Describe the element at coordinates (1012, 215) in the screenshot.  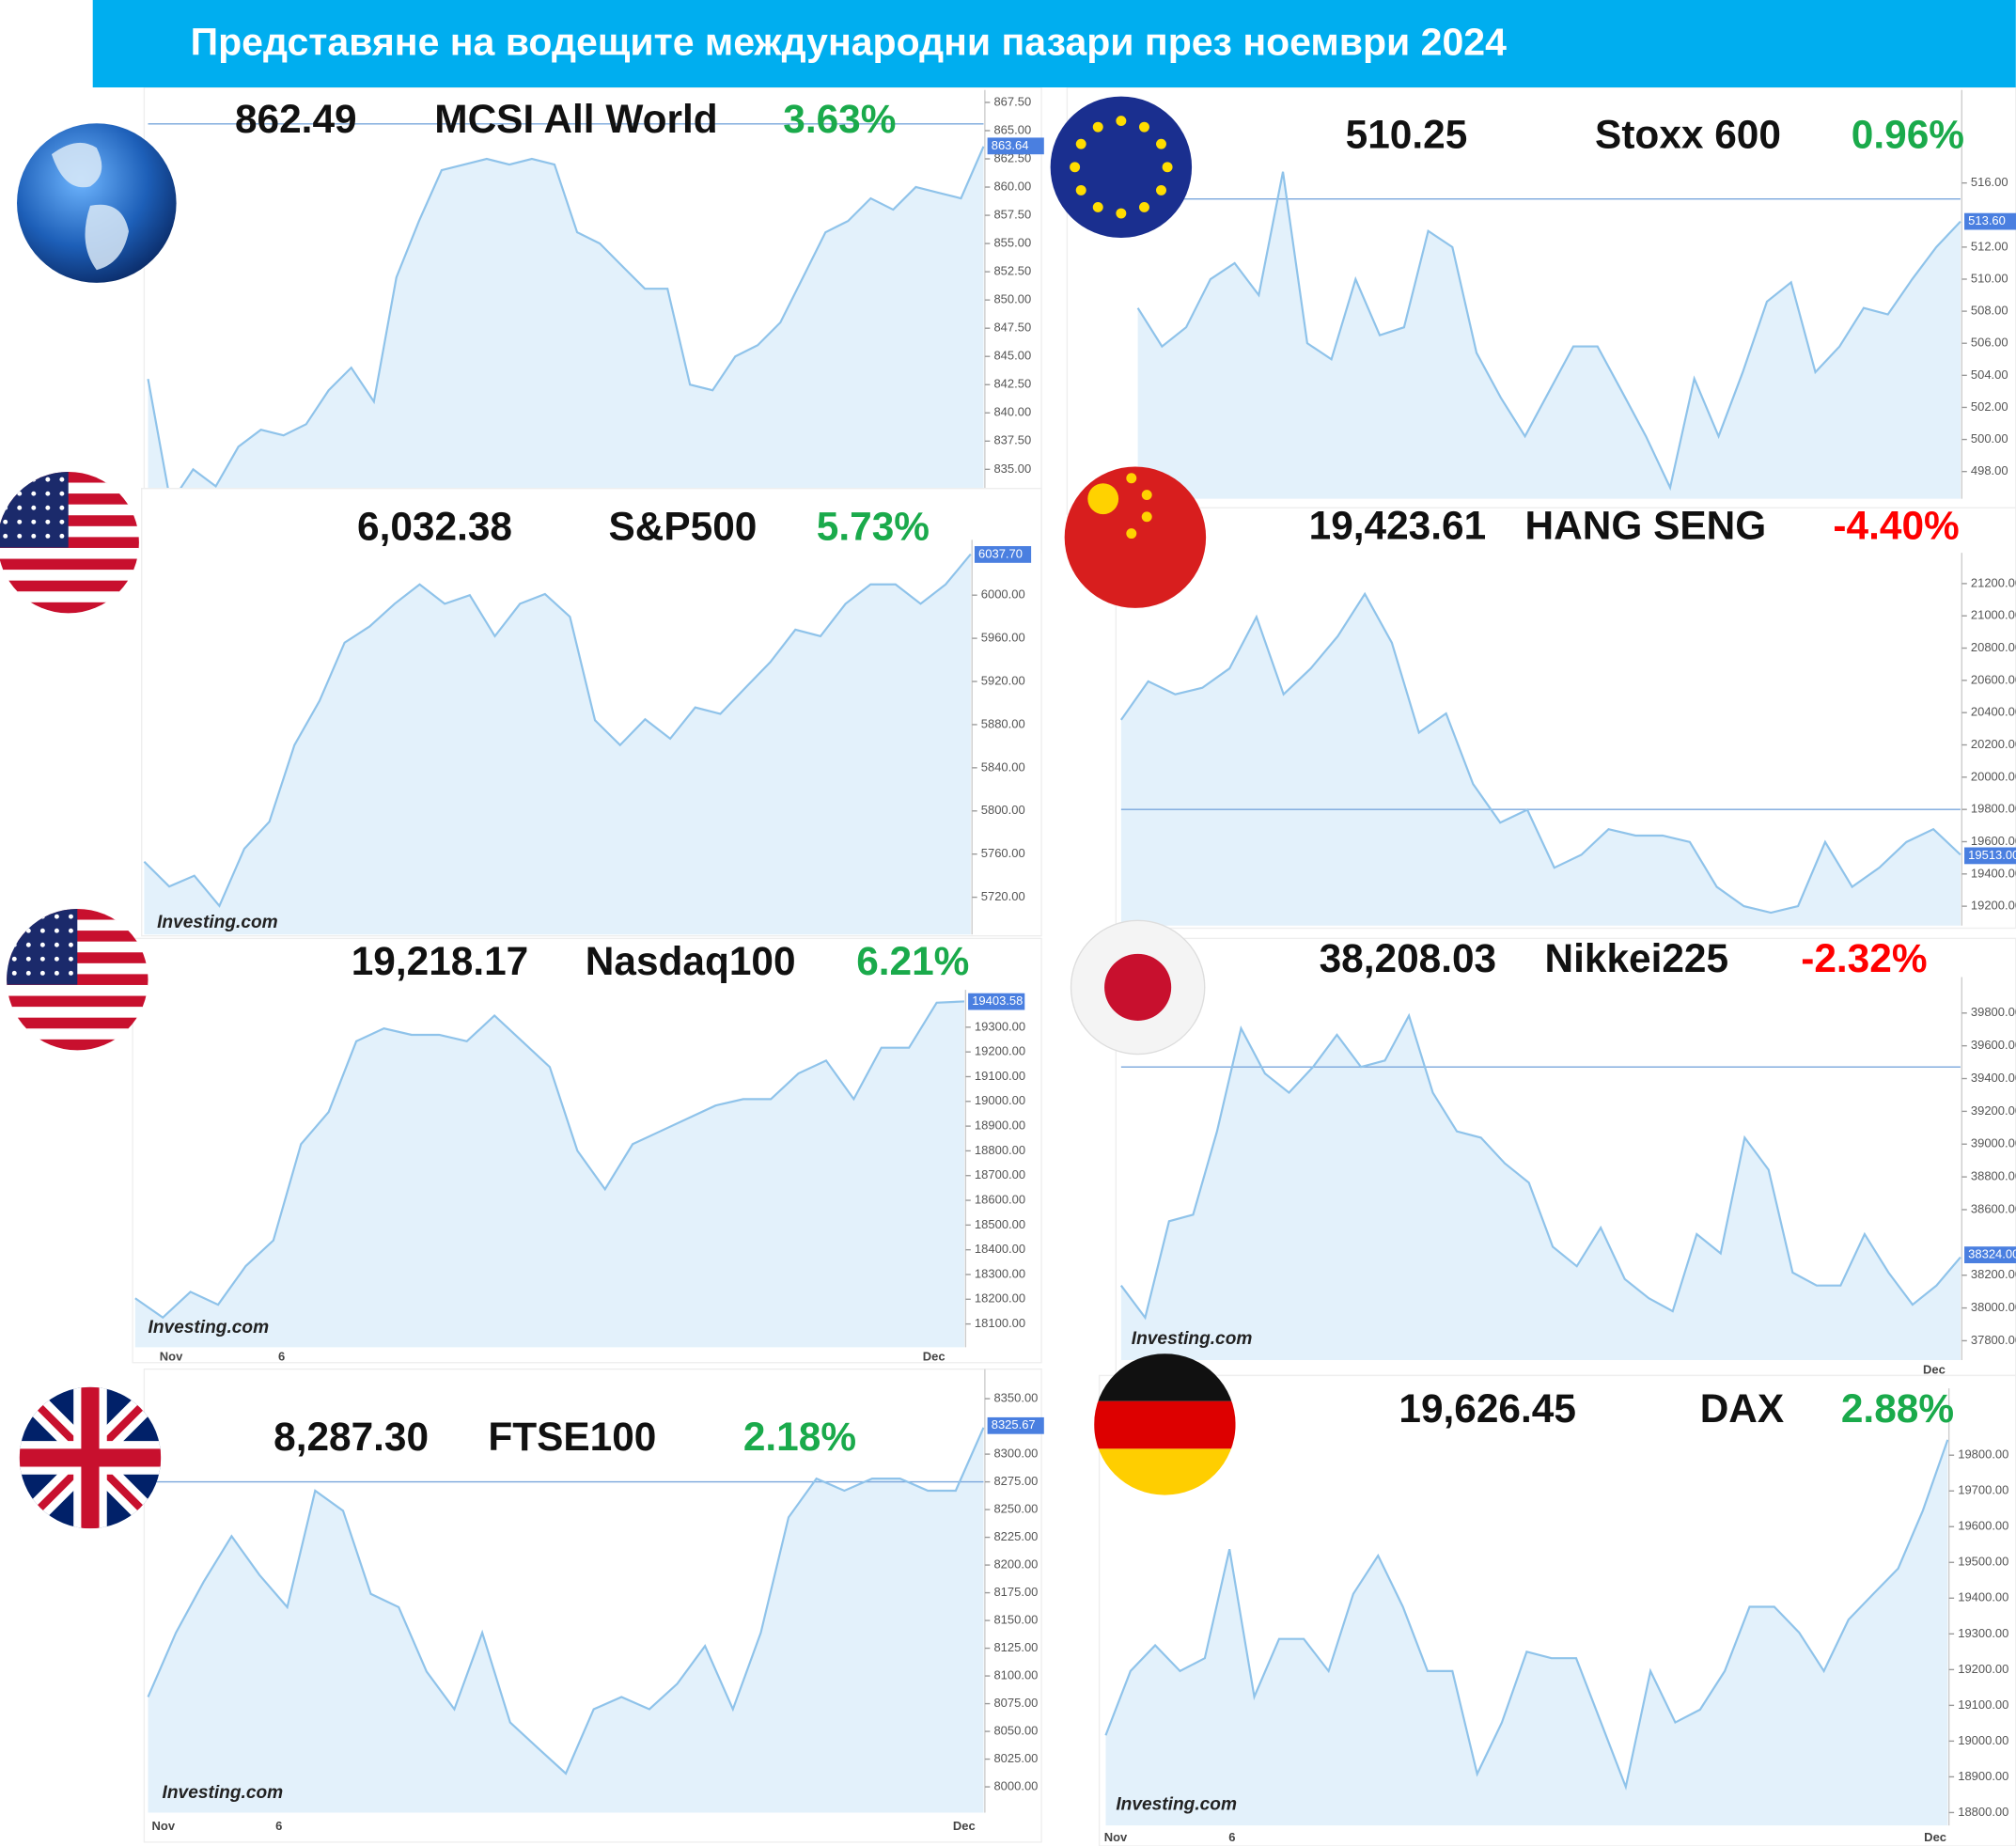
I see `y-tick-label: 857.50` at that location.